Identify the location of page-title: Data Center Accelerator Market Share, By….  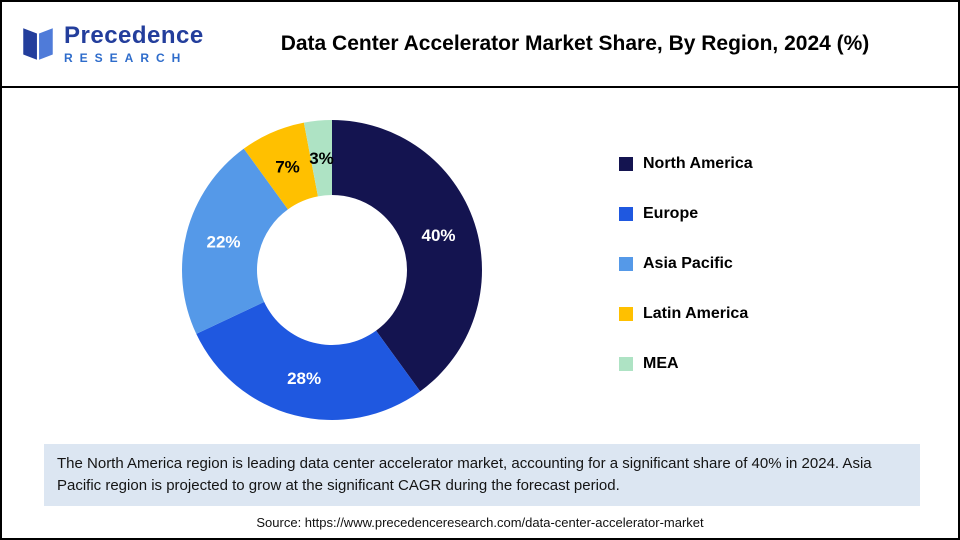
(575, 43).